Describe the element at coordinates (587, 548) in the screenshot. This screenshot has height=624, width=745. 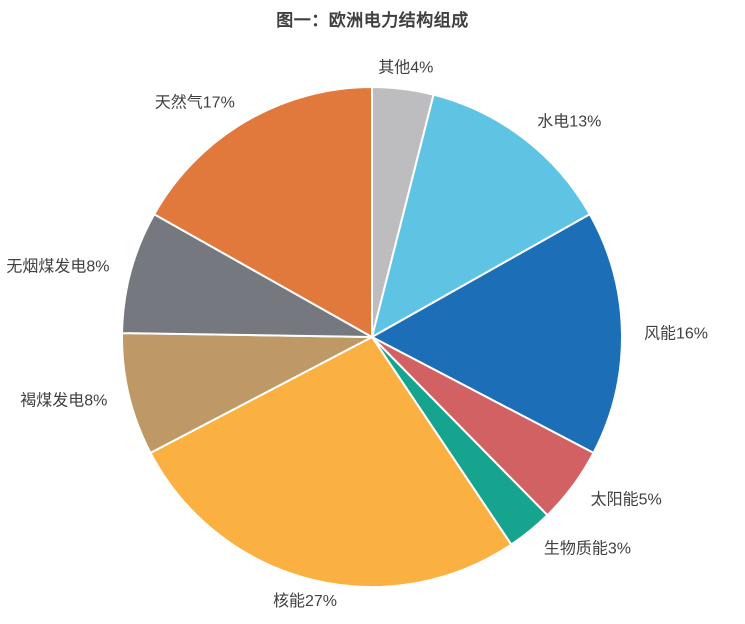
I see `slice-label-4: 生物质能3%` at that location.